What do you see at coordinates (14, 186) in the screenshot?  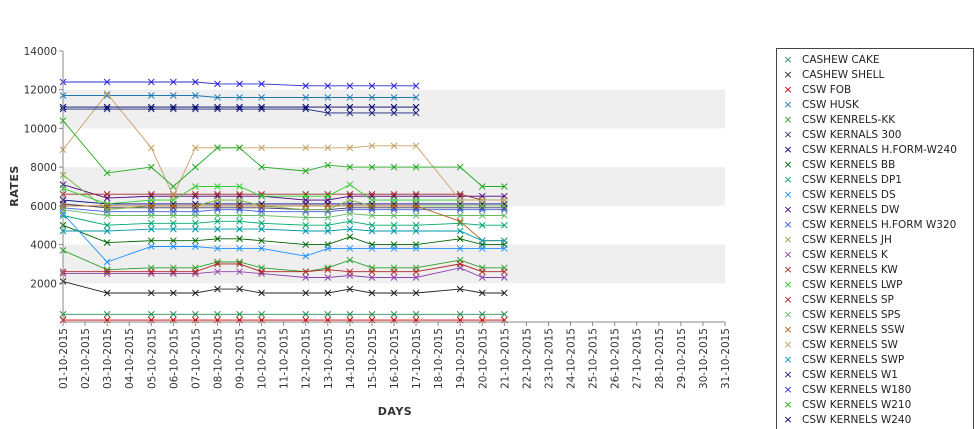 I see `y-axis-title: RATES` at bounding box center [14, 186].